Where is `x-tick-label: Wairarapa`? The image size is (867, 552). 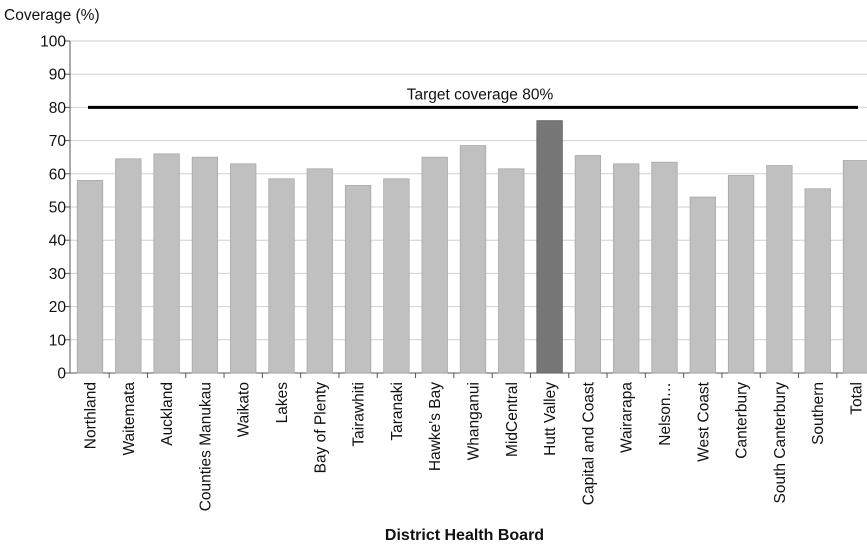 x-tick-label: Wairarapa is located at coordinates (627, 417).